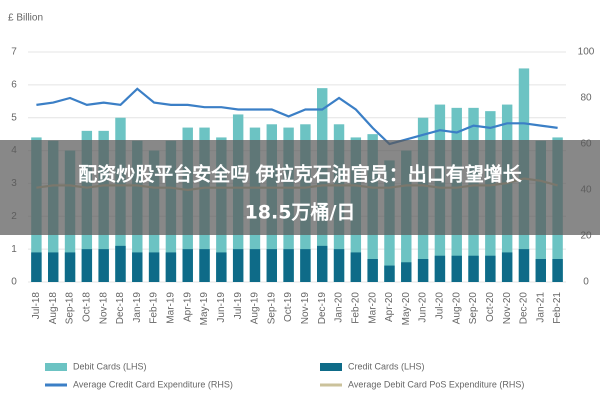  I want to click on x-tick-label: Dec-20, so click(524, 308).